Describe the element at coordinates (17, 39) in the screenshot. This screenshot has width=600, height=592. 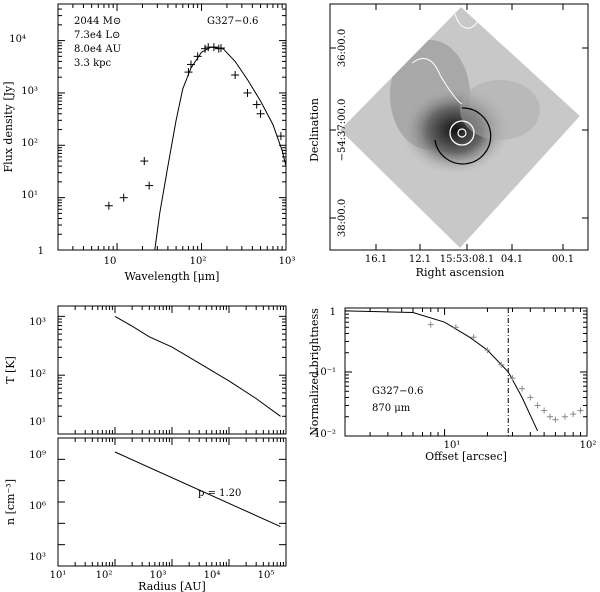
I see `sed-ytick-0: 10⁴` at that location.